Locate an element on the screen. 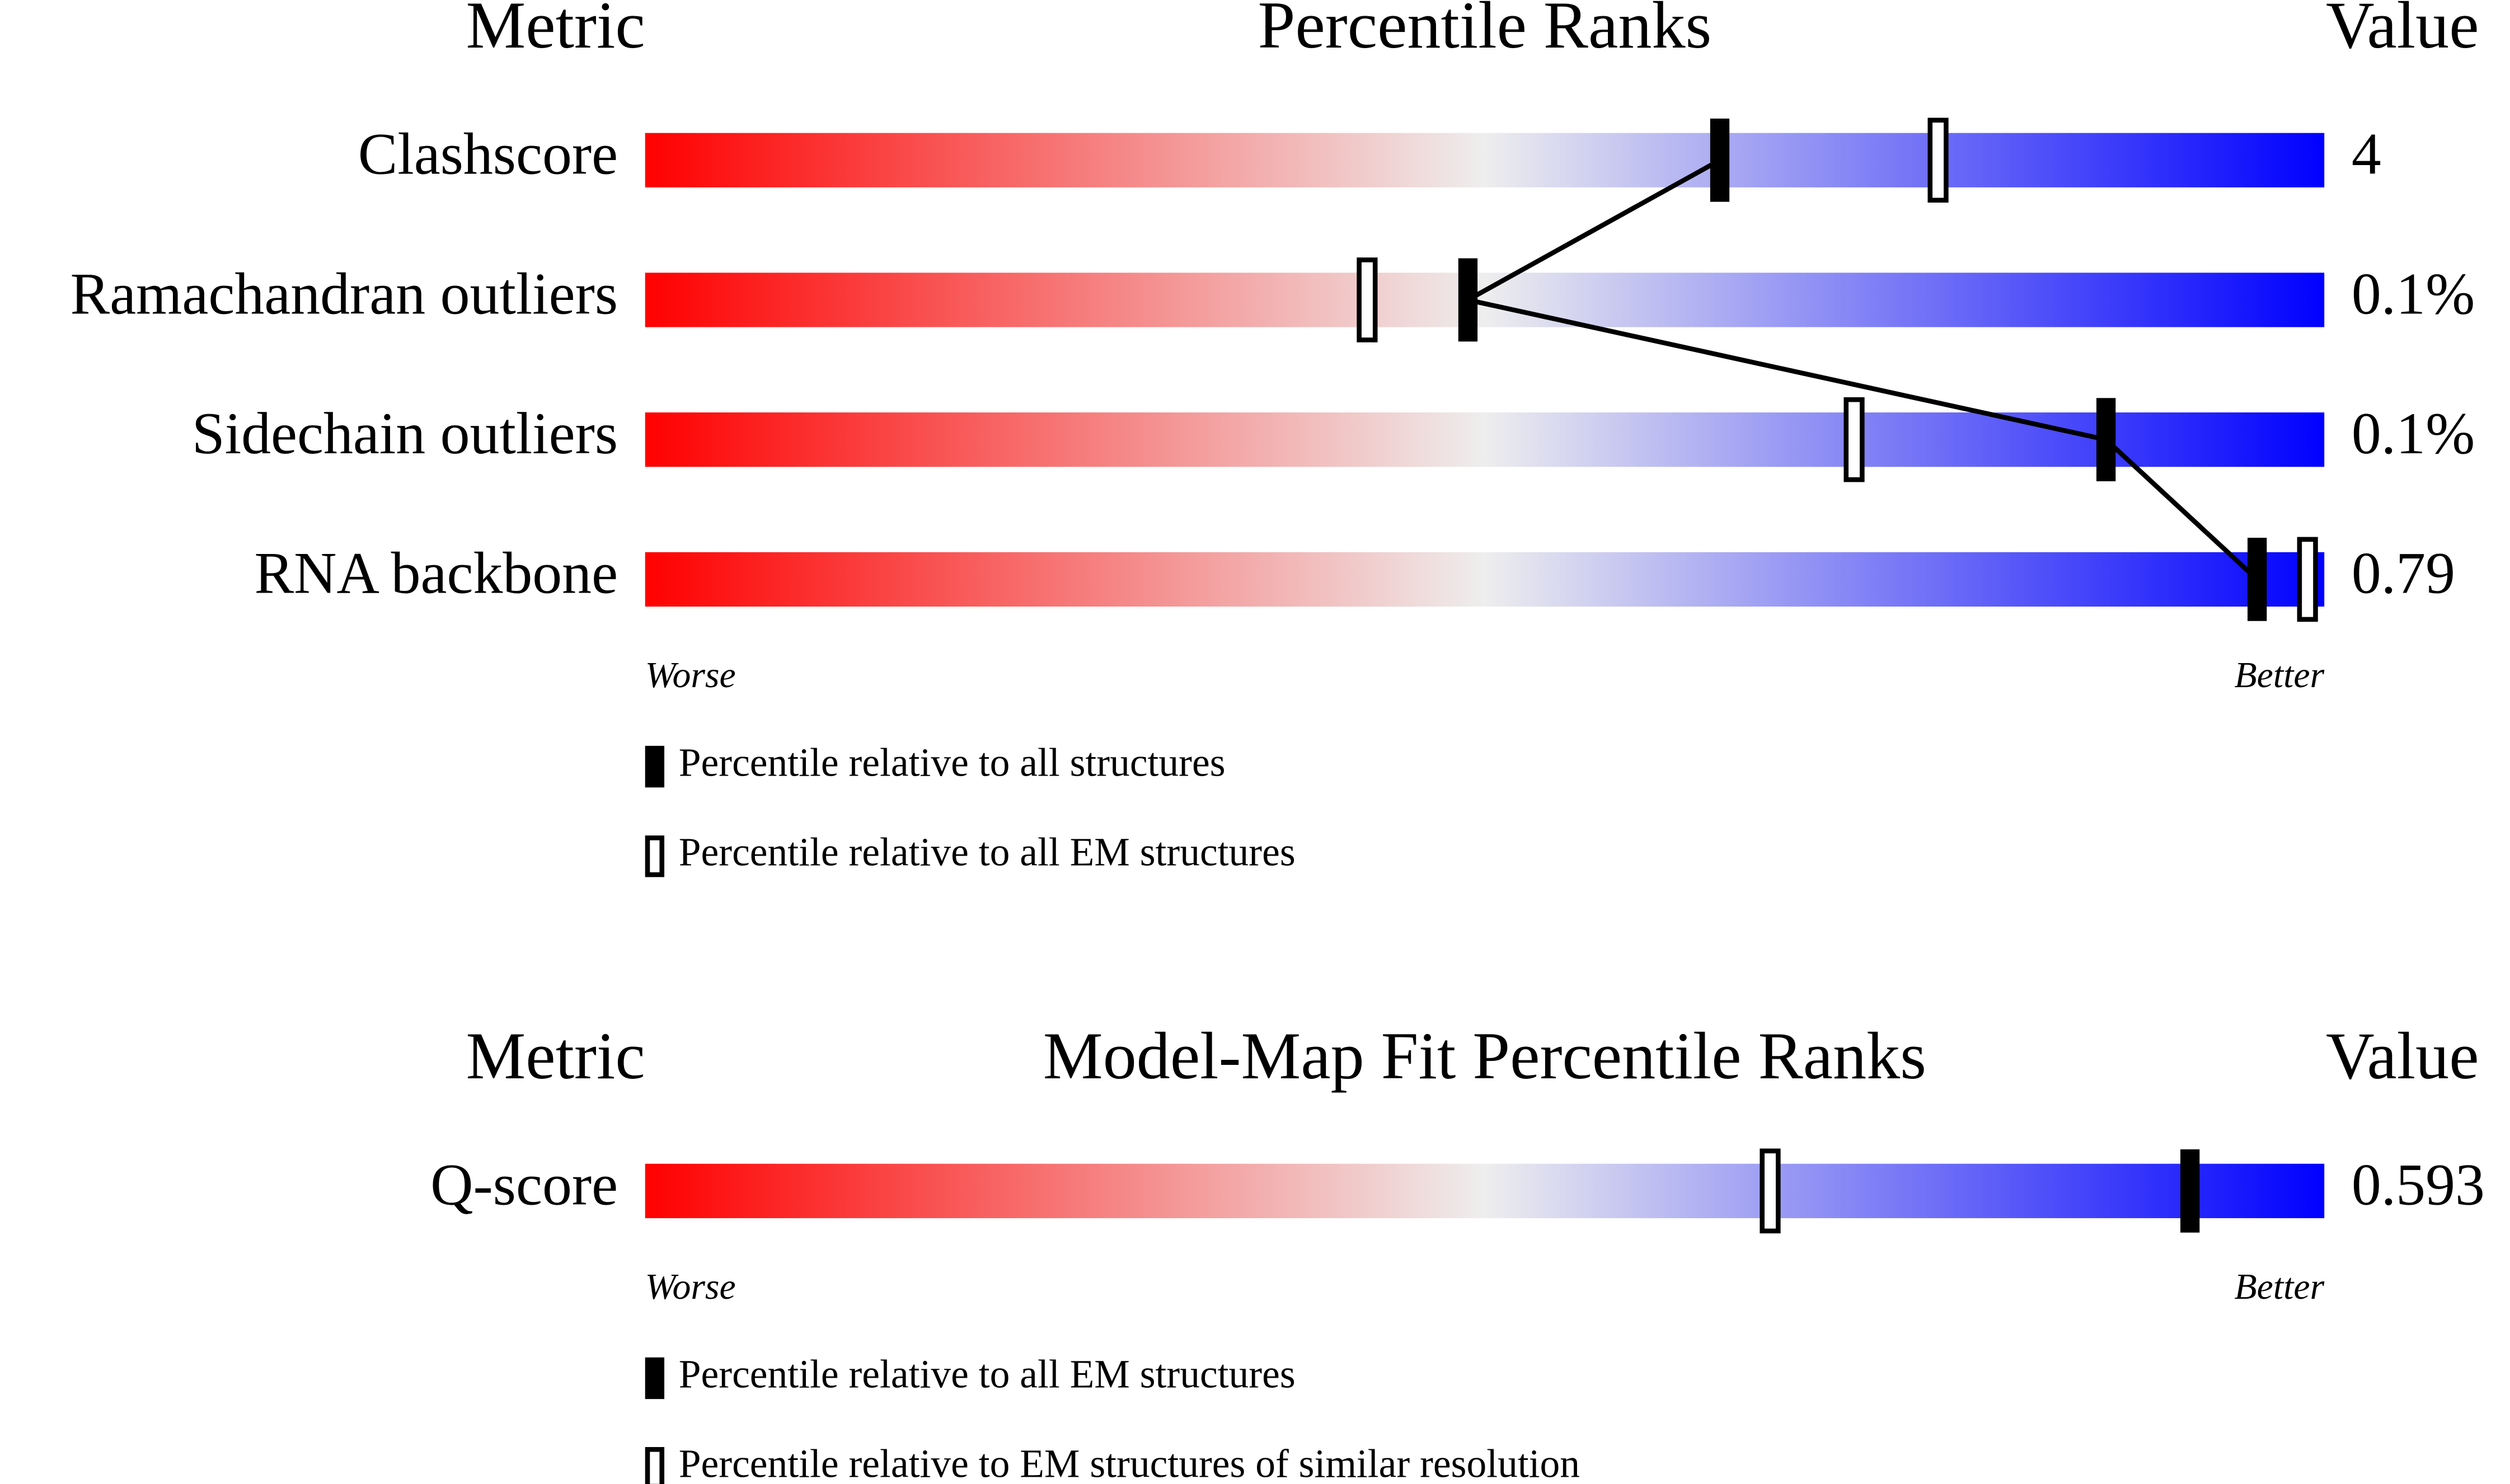  legend-subset-text: Percentile relative to all EM structures is located at coordinates (988, 852).